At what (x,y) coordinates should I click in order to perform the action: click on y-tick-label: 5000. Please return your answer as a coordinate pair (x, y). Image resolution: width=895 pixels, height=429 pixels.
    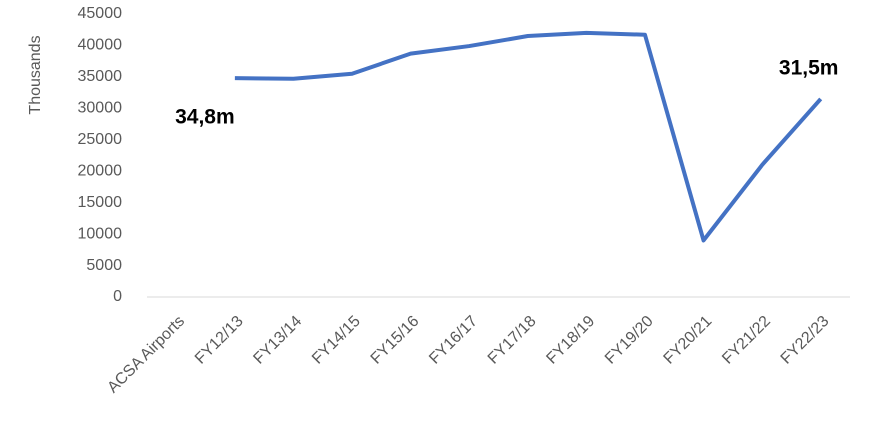
    Looking at the image, I should click on (104, 265).